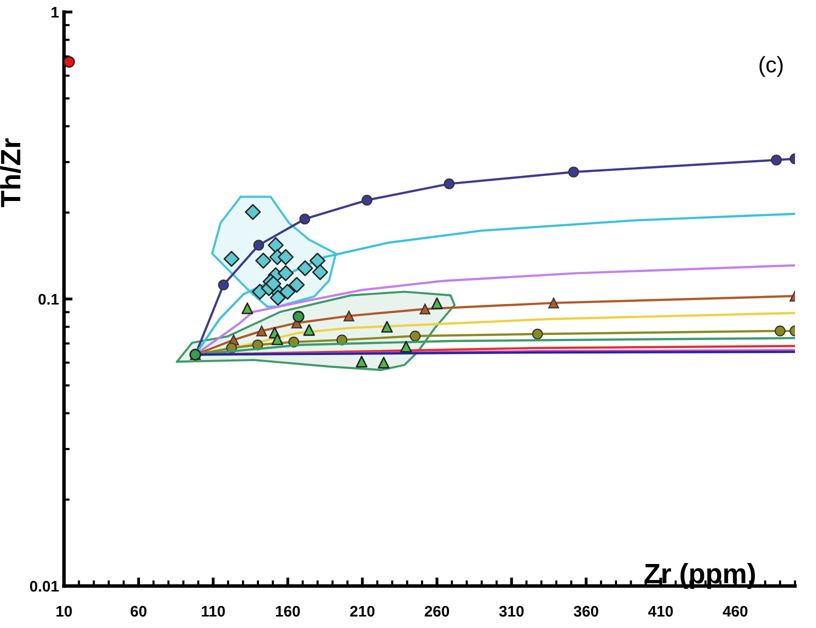 This screenshot has height=628, width=816. What do you see at coordinates (44, 586) in the screenshot?
I see `y-tick-label: 0.01` at bounding box center [44, 586].